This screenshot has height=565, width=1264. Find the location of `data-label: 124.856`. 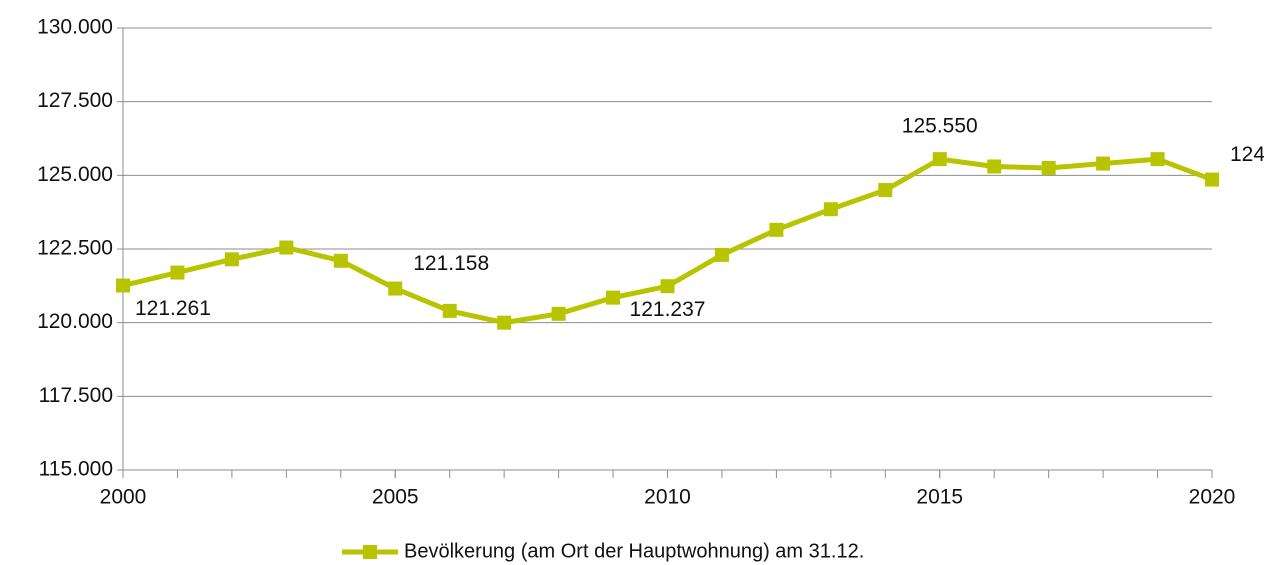

data-label: 124.856 is located at coordinates (1247, 154).